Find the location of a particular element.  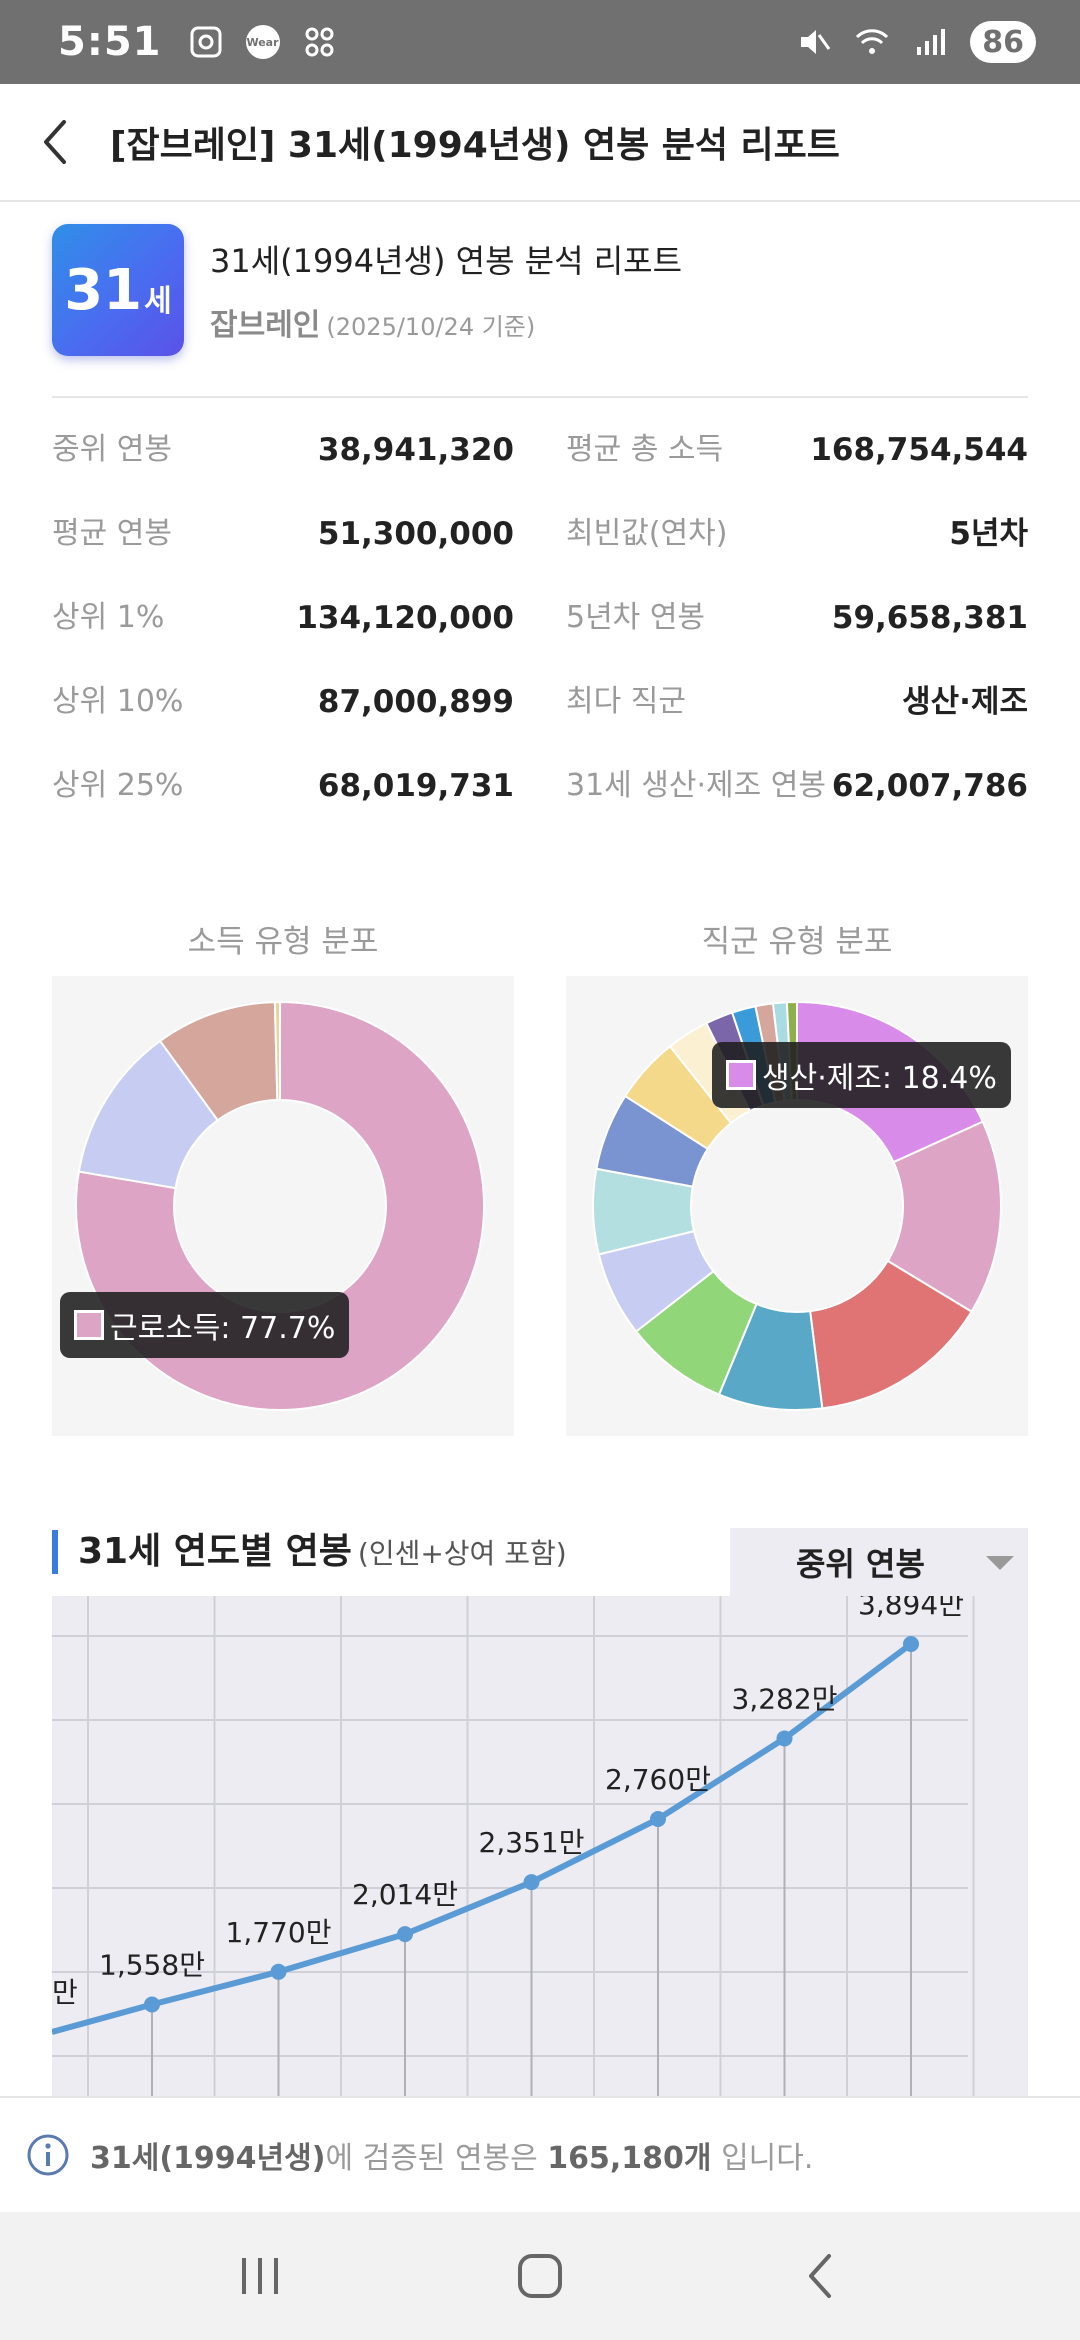

report-title-rest: 연봉 분석 리포트 is located at coordinates (564, 261).